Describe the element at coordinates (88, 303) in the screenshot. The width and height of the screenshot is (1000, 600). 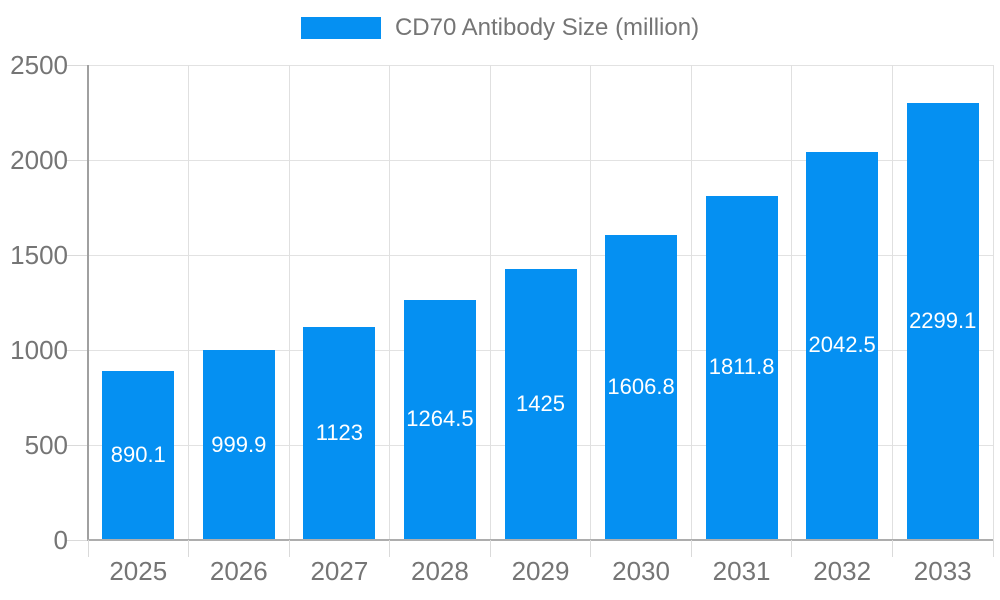
I see `y-axis-line` at that location.